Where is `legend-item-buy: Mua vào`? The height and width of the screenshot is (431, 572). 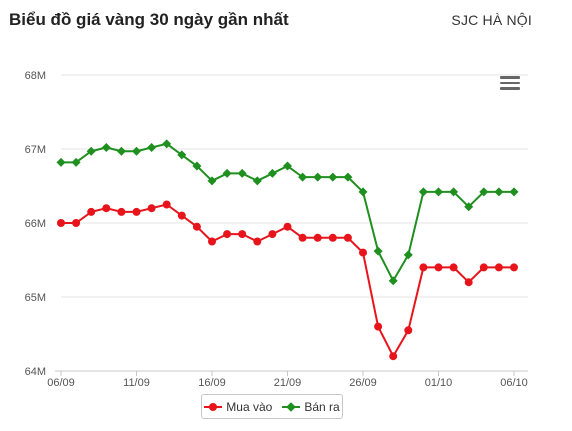 legend-item-buy: Mua vào is located at coordinates (238, 407).